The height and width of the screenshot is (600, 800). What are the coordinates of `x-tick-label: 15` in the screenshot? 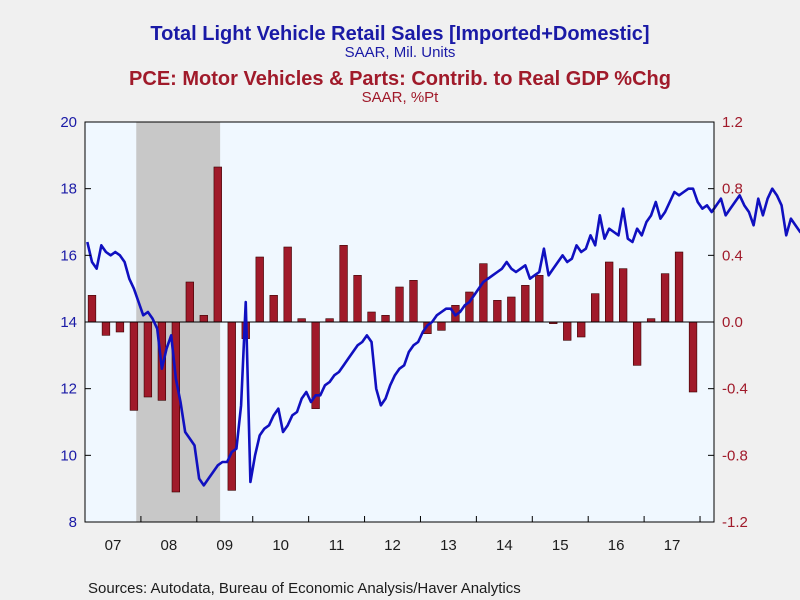 It's located at (560, 545).